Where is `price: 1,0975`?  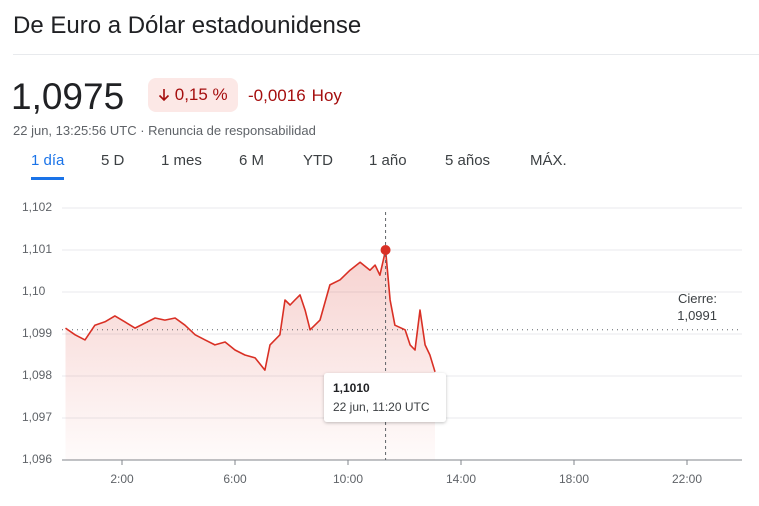 price: 1,0975 is located at coordinates (68, 96).